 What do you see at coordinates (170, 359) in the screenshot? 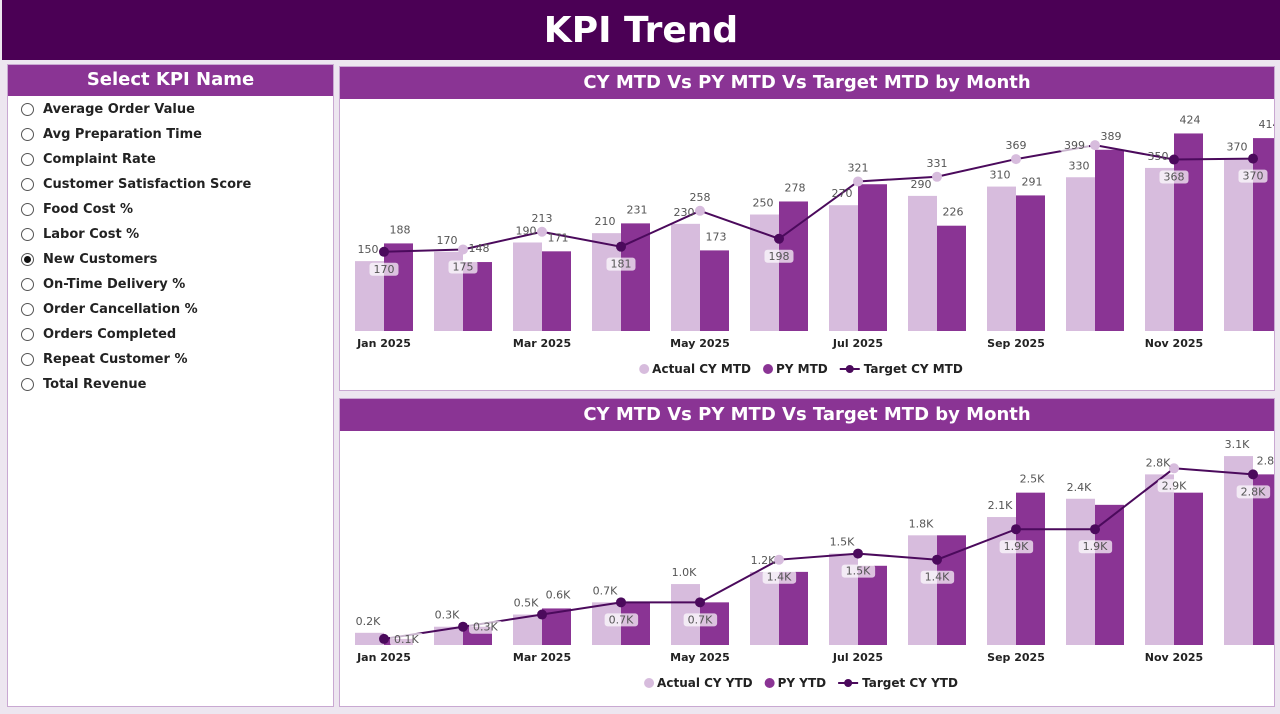
I see `kpi-option: Repeat Customer %` at bounding box center [170, 359].